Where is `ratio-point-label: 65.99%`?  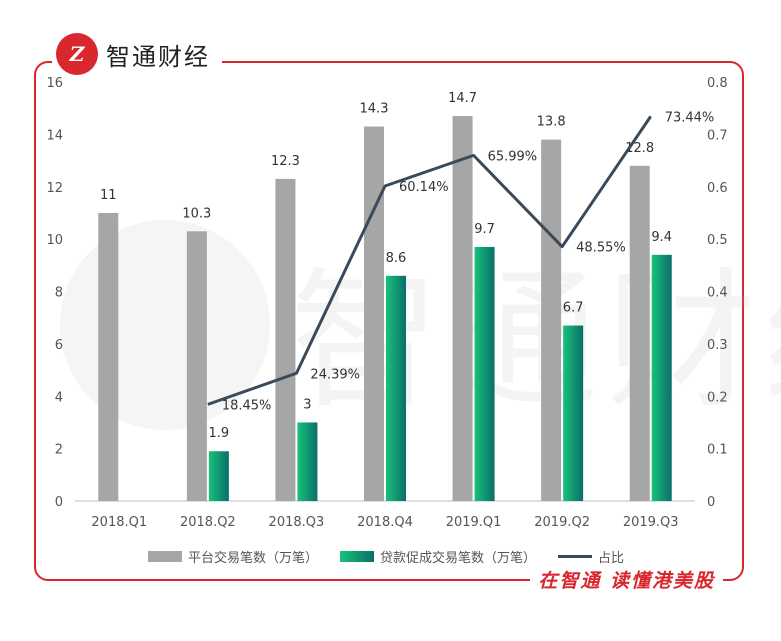 ratio-point-label: 65.99% is located at coordinates (513, 156).